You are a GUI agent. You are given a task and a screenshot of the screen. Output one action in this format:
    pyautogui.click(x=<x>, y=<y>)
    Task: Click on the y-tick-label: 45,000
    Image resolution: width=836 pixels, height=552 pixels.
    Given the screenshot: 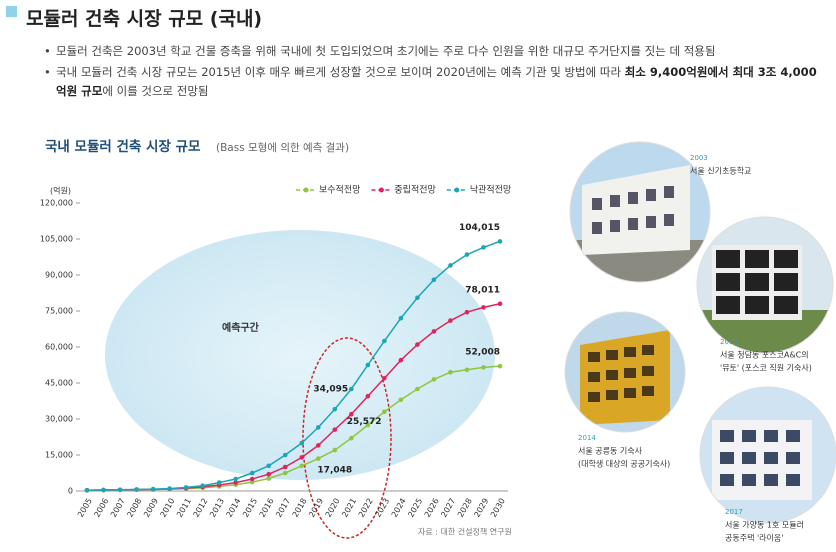 What is the action you would take?
    pyautogui.click(x=59, y=383)
    